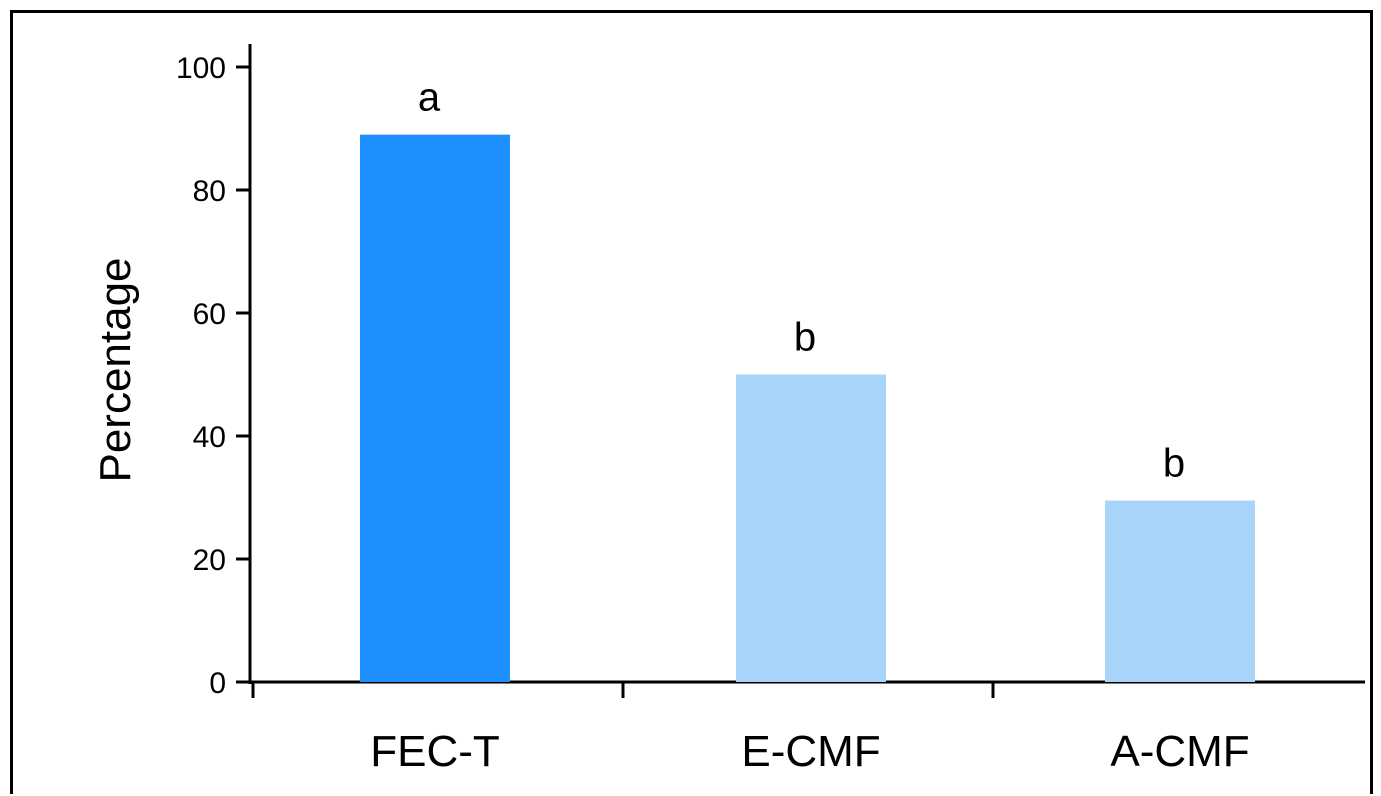  What do you see at coordinates (214, 372) in the screenshot?
I see `y-axis: 0 20 40 60 80 100` at bounding box center [214, 372].